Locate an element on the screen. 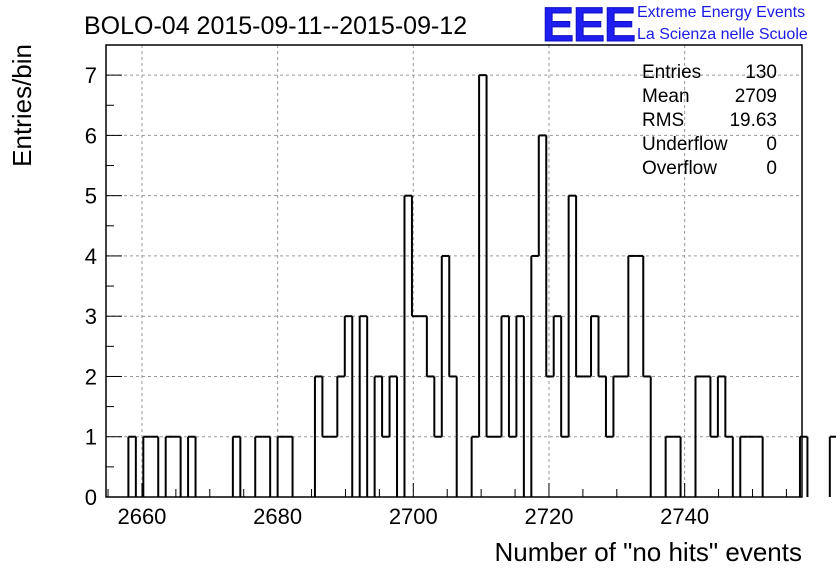  stat-label: Overflow is located at coordinates (679, 168).